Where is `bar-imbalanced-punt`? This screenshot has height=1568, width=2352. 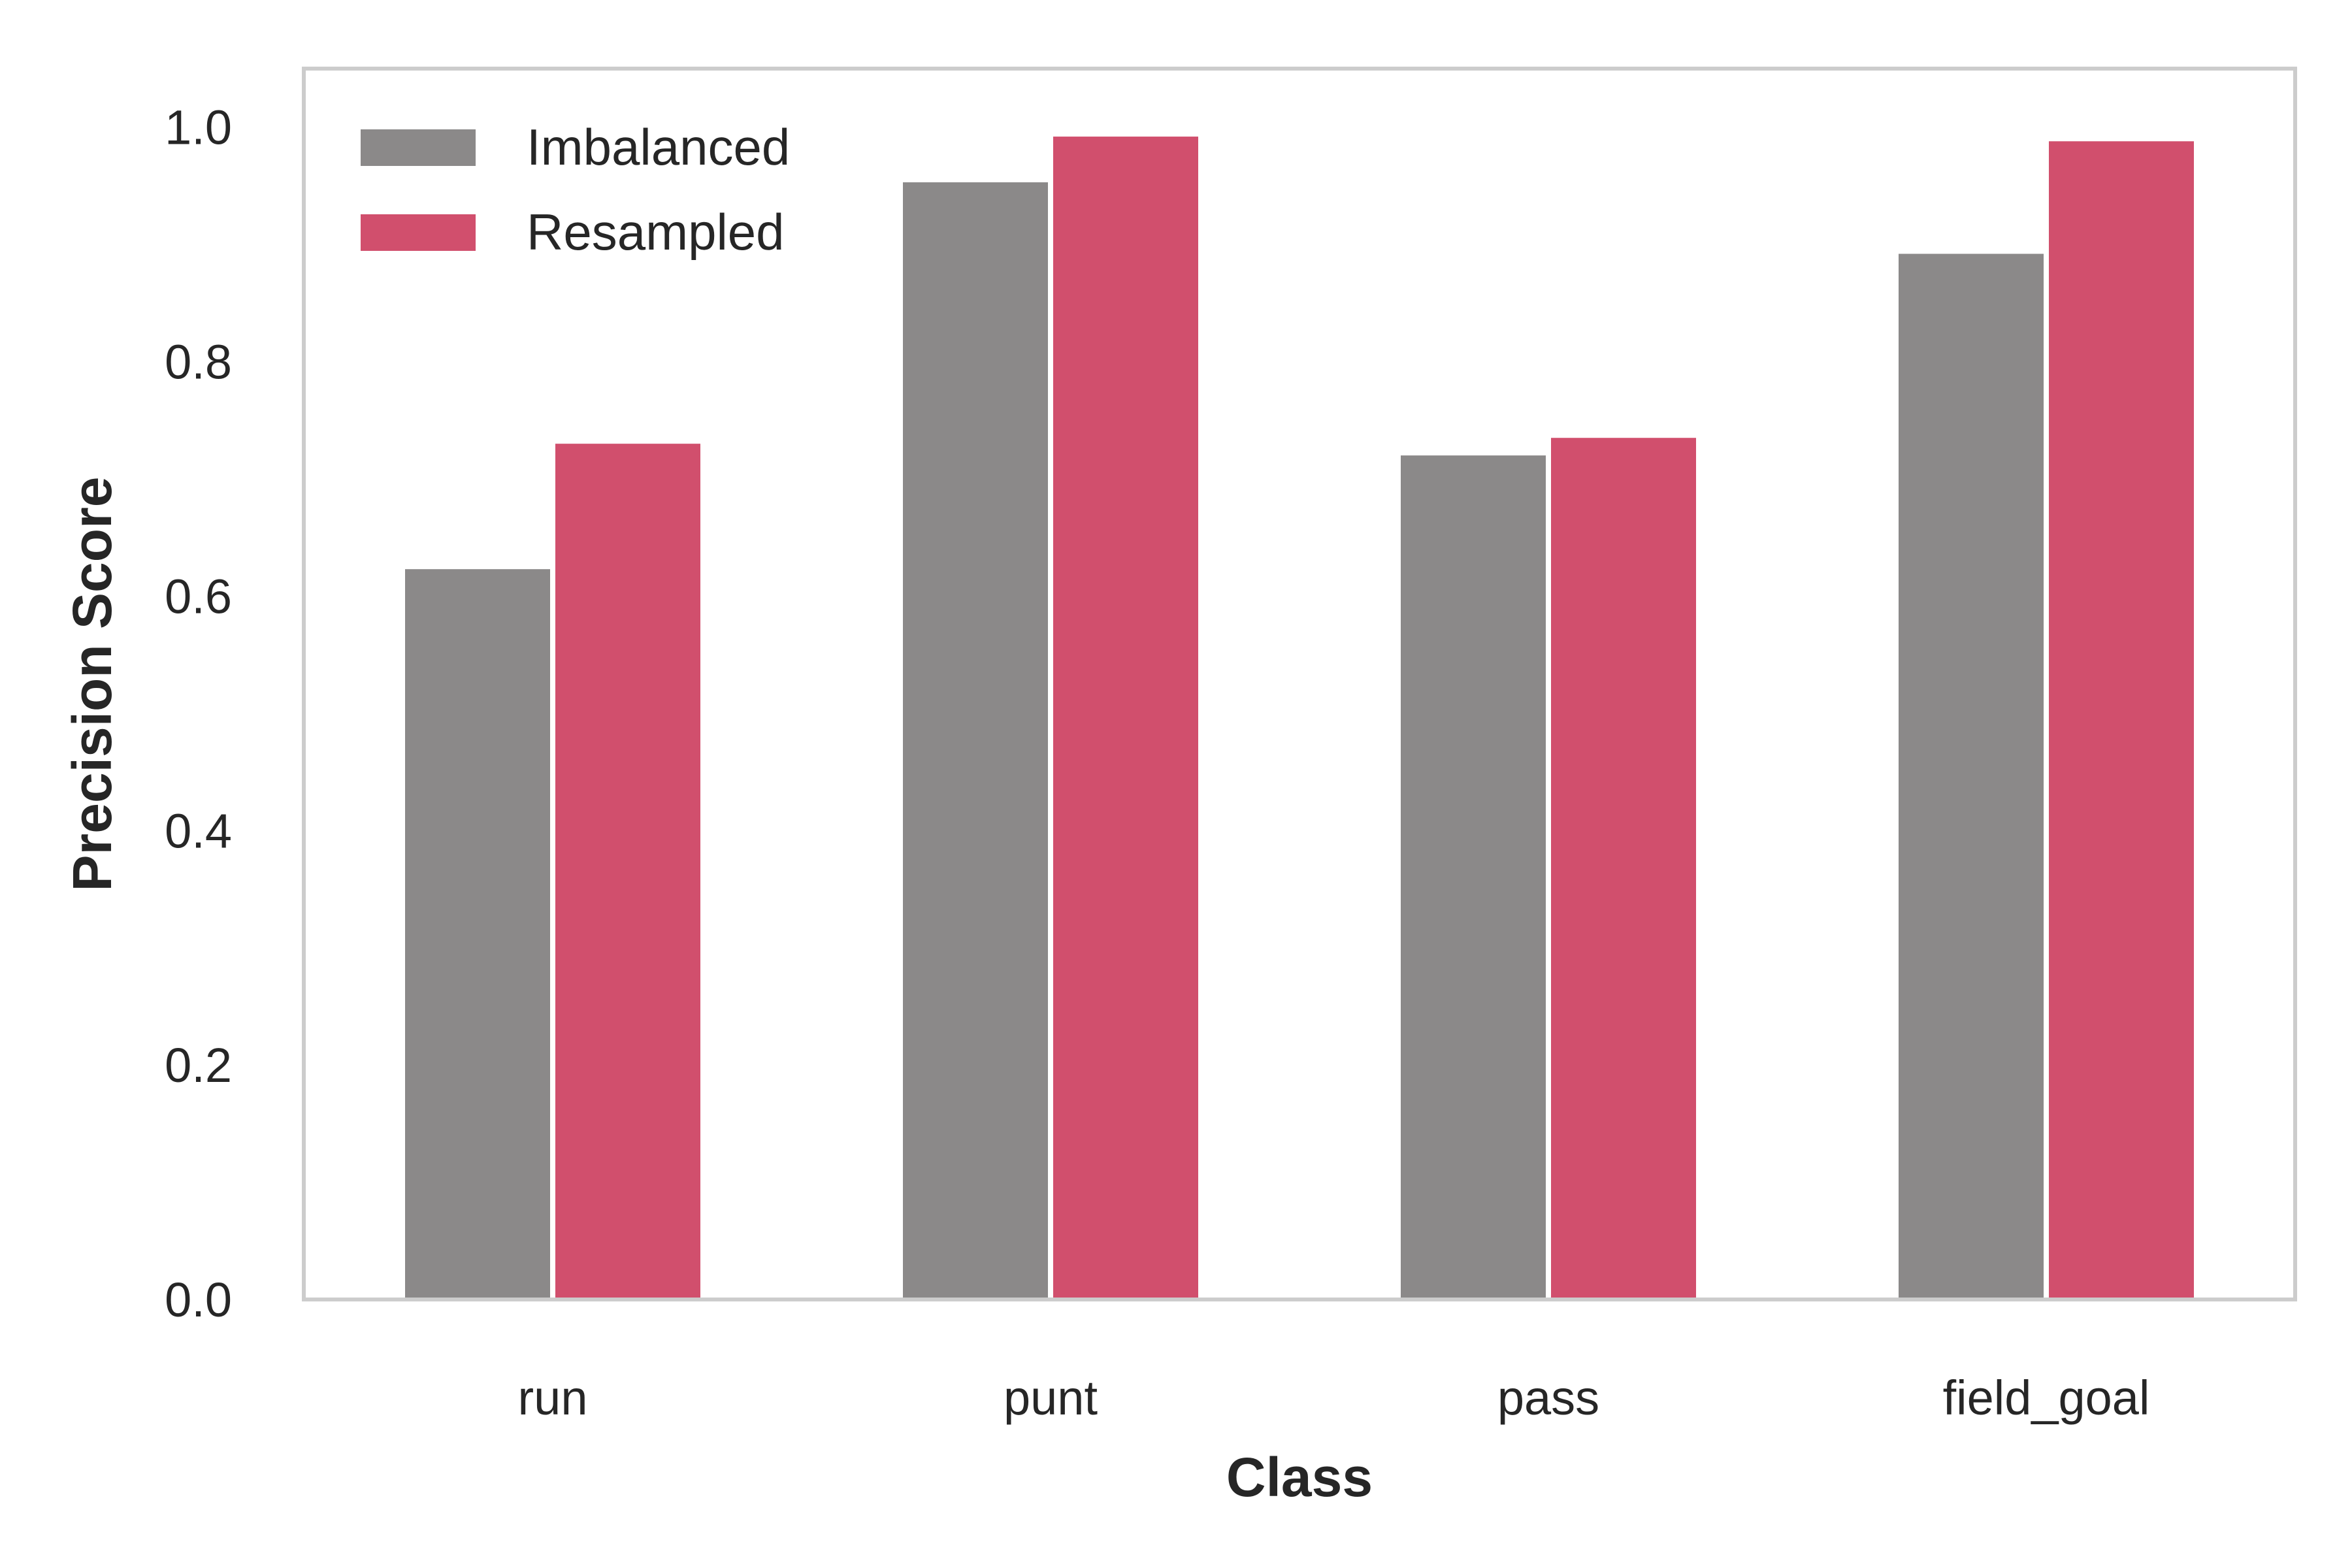
bar-imbalanced-punt is located at coordinates (975, 740).